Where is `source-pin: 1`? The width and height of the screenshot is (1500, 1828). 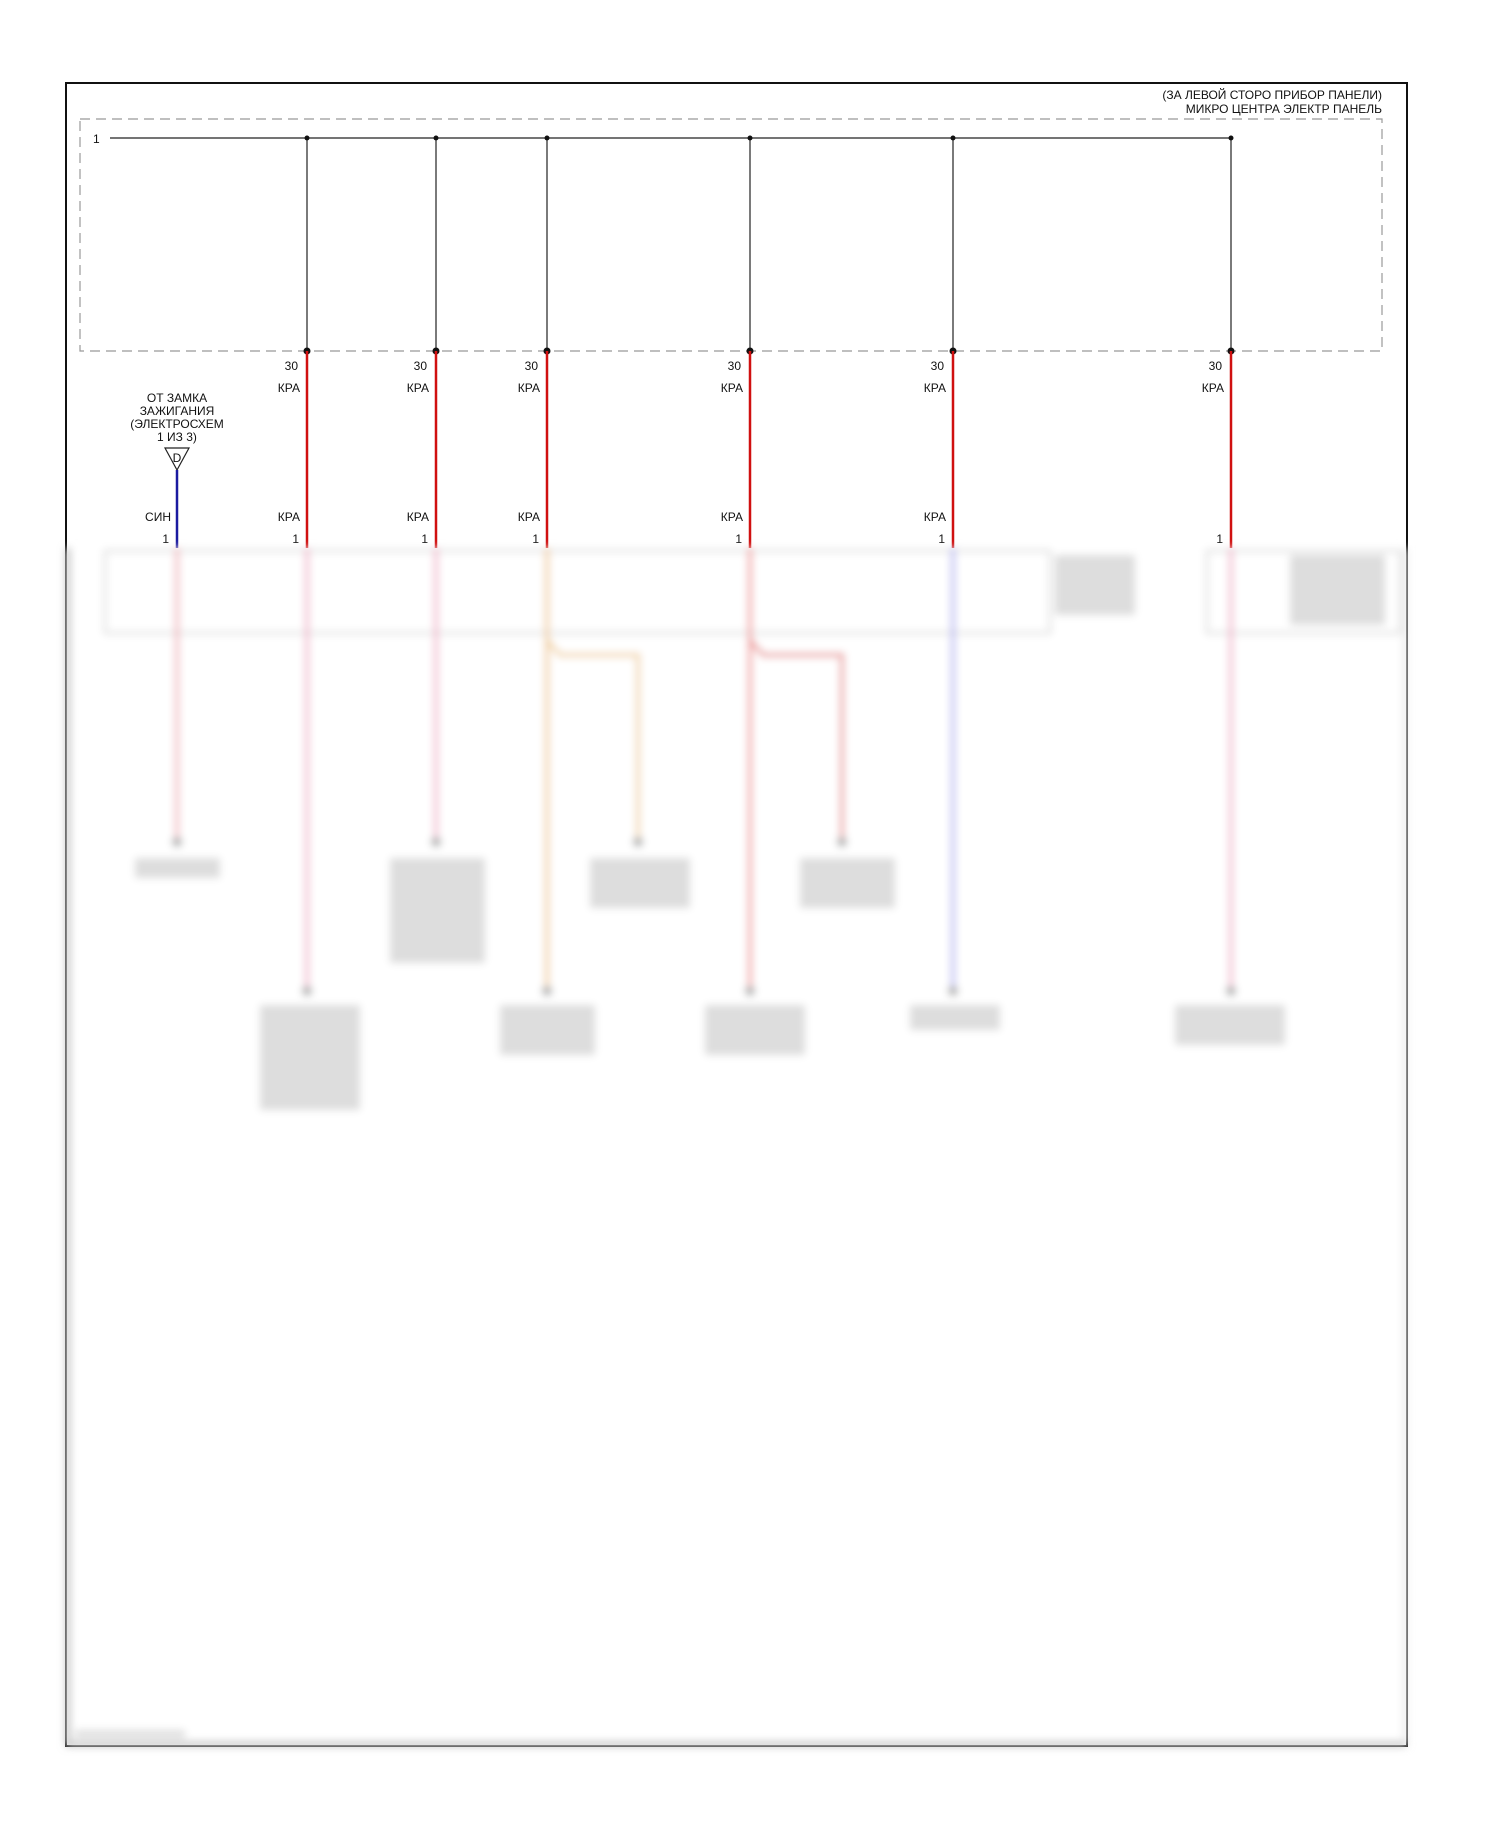 source-pin: 1 is located at coordinates (165, 539).